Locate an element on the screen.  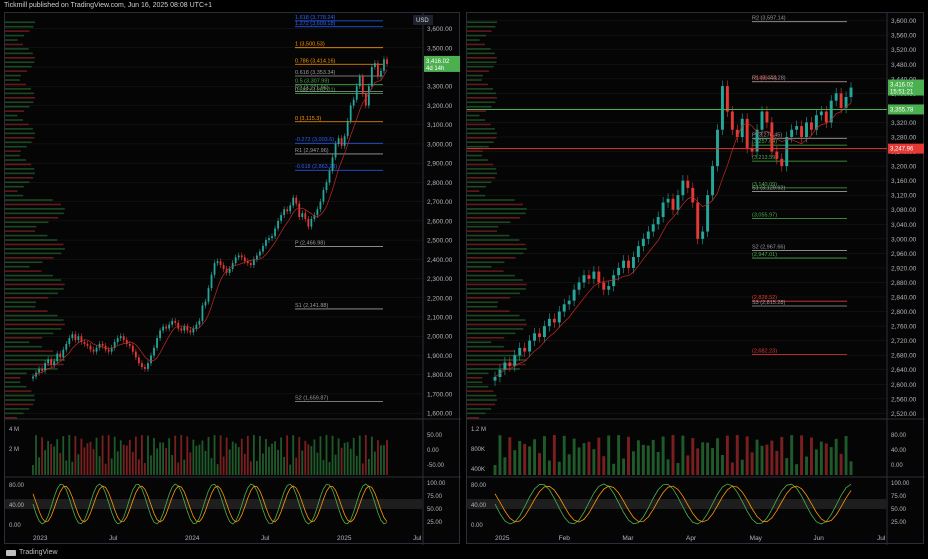
time-axis-label: Jun is located at coordinates (818, 538).